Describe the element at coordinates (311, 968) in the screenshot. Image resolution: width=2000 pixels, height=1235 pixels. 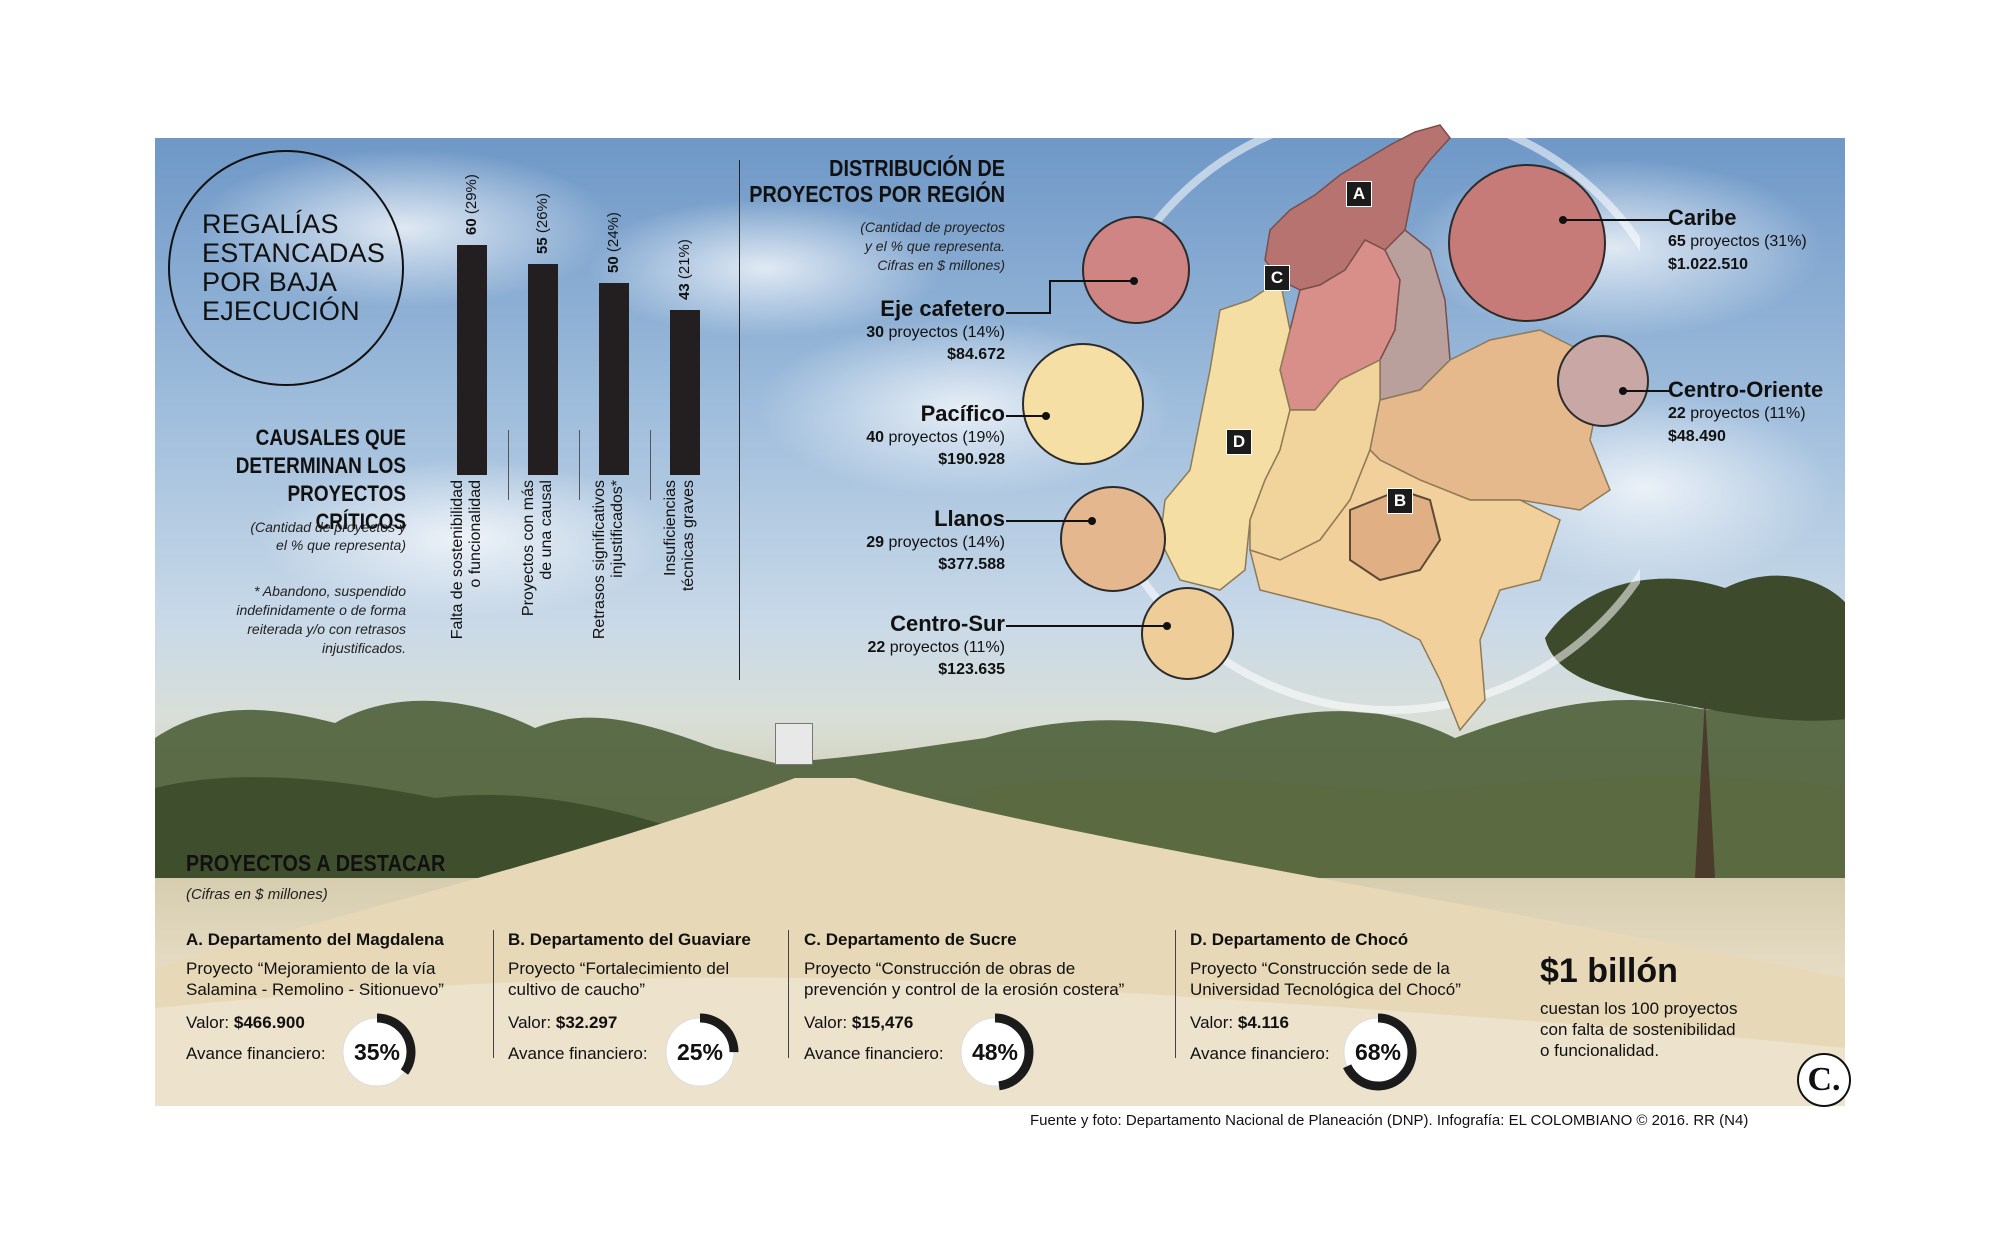
I see `project-desc-line: Proyecto “Mejoramiento de la vía` at that location.